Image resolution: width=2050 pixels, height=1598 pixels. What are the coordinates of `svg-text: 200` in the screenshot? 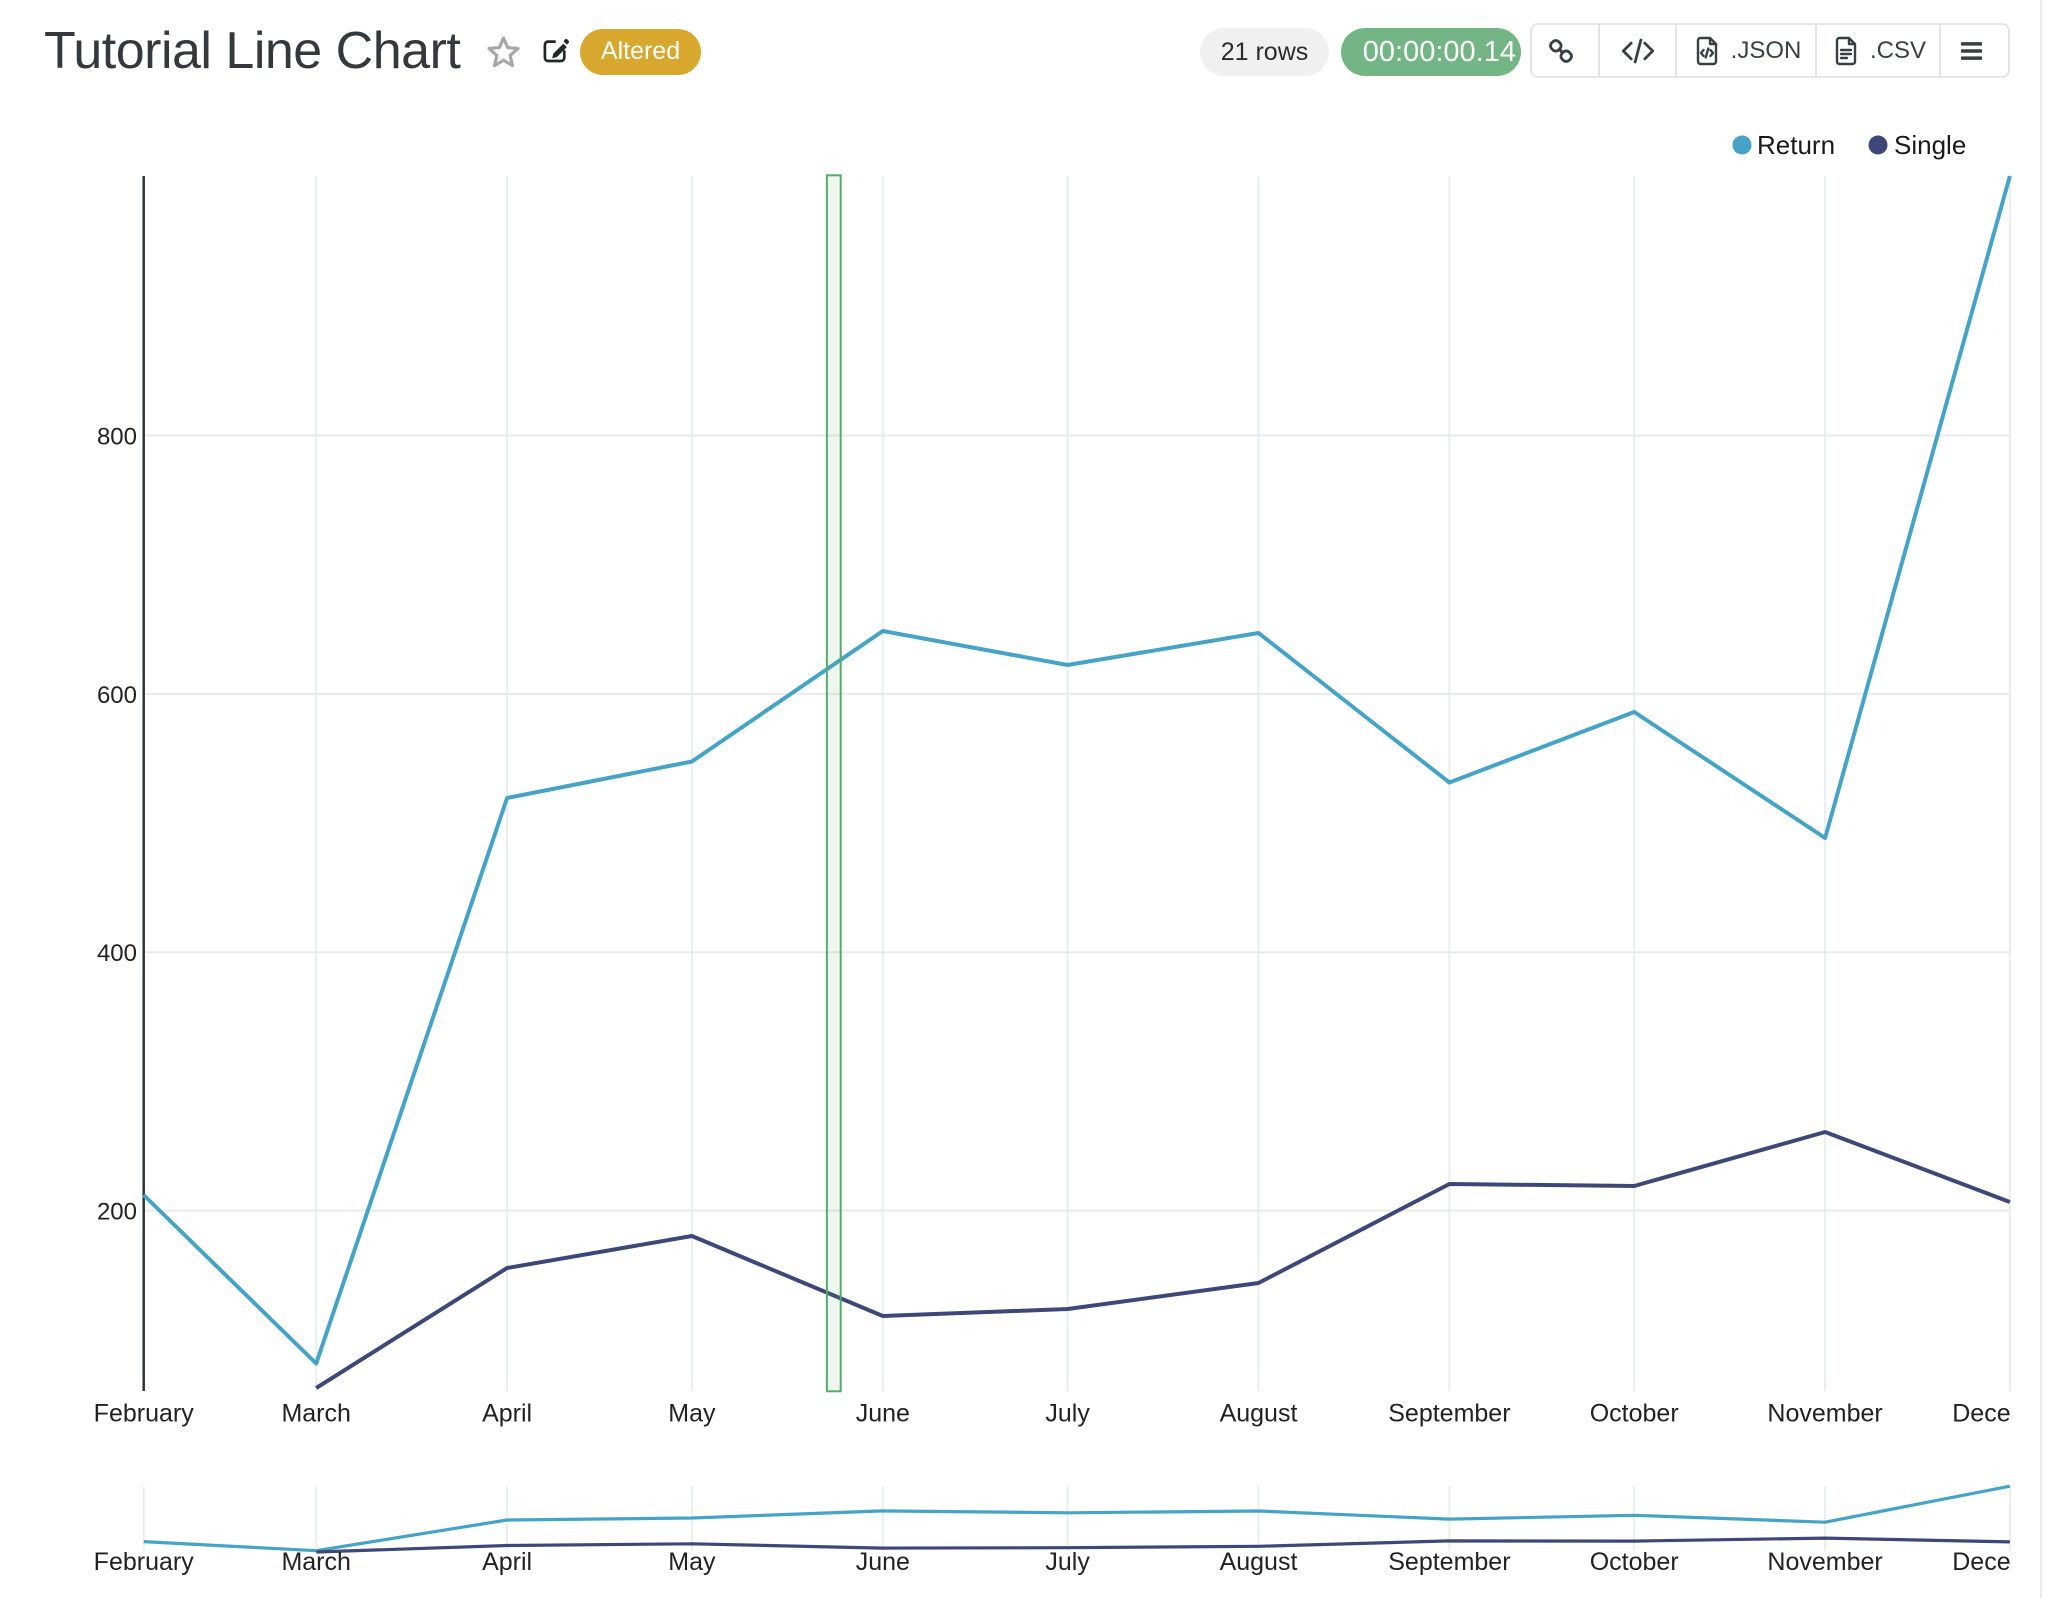 It's located at (117, 1212).